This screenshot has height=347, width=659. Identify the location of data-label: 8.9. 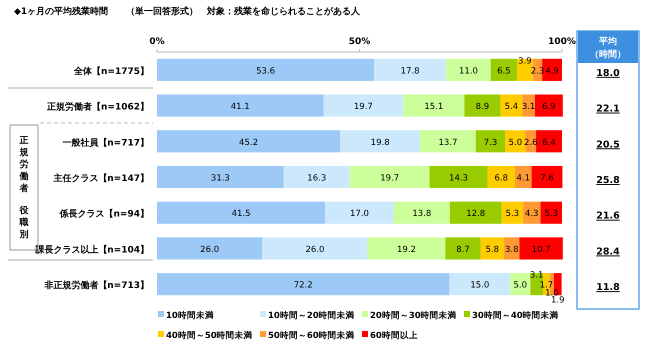
(483, 107).